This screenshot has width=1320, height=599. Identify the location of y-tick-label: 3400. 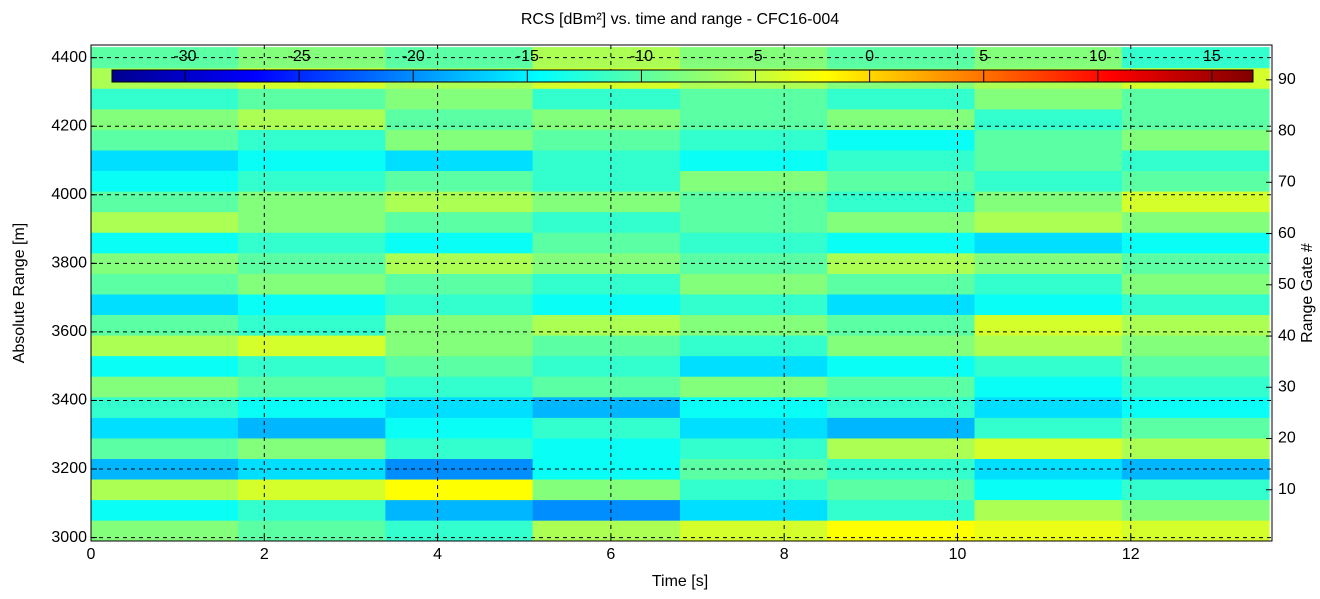
(69, 400).